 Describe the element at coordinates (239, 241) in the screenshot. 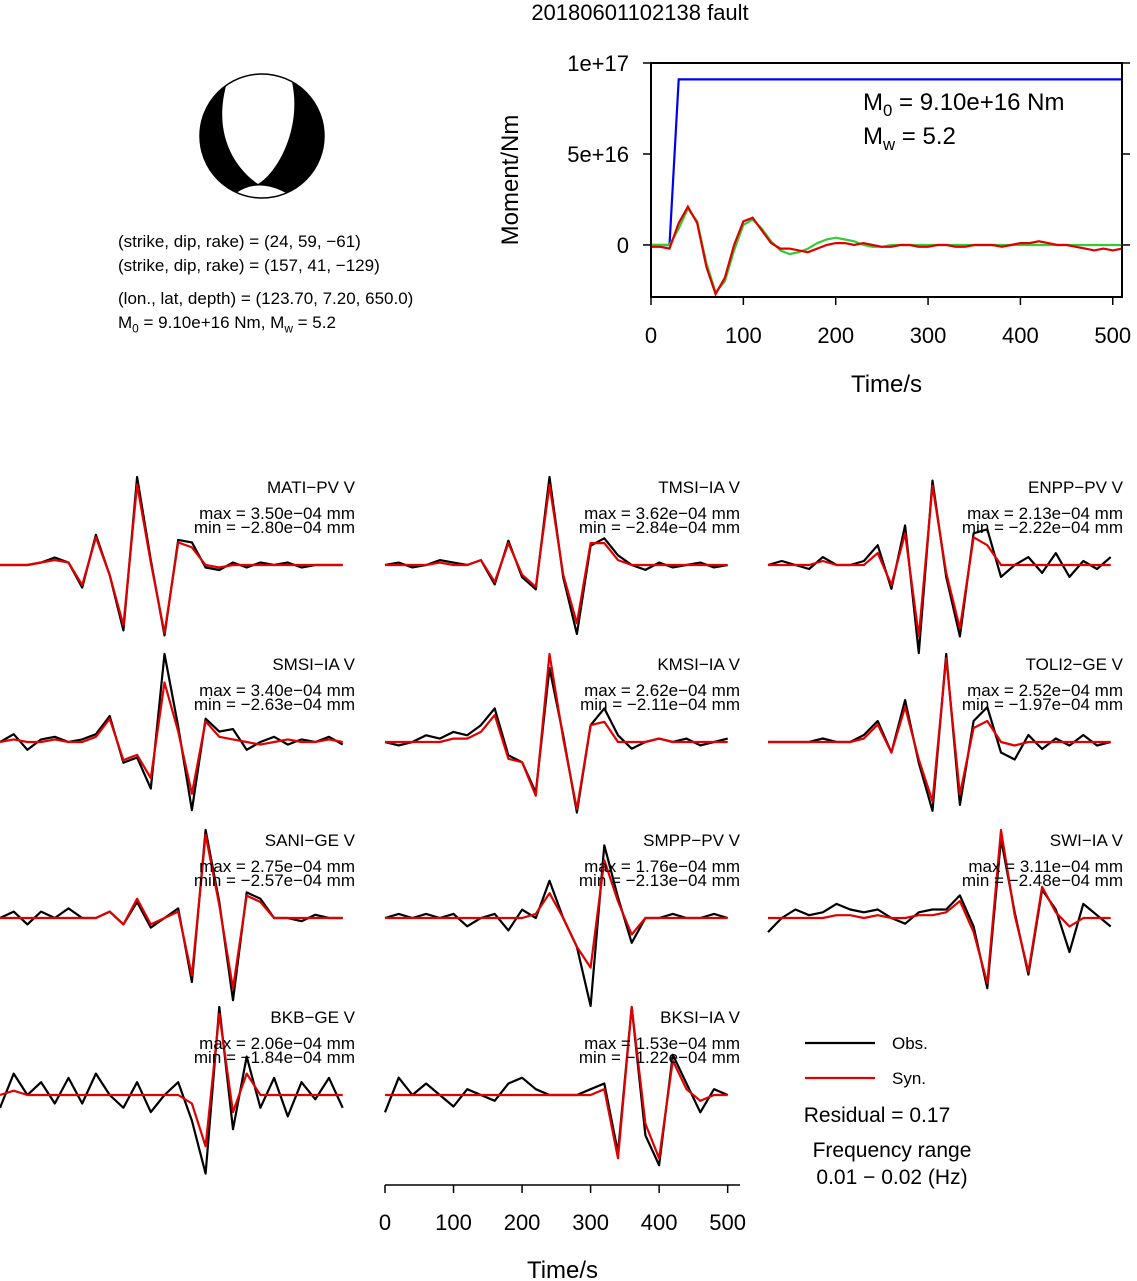

I see `focal-text: (strike, dip, rake) = (24, 59, −61)` at that location.